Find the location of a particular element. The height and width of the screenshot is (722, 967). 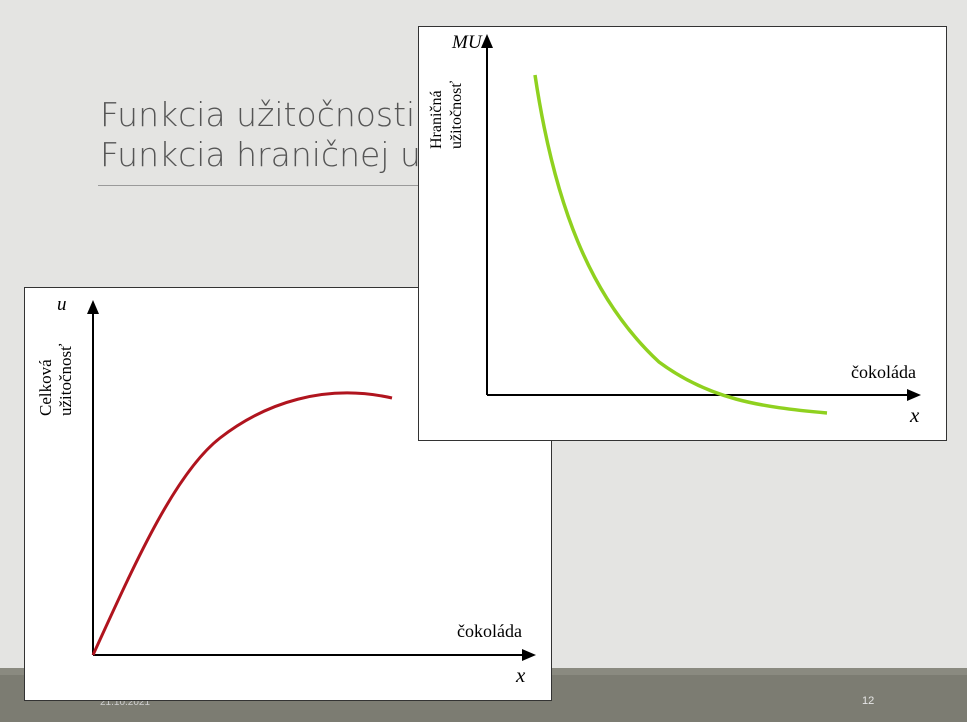

slide-title: Funkcia užitočnosti Funkcia hraničnej u is located at coordinates (260, 135).